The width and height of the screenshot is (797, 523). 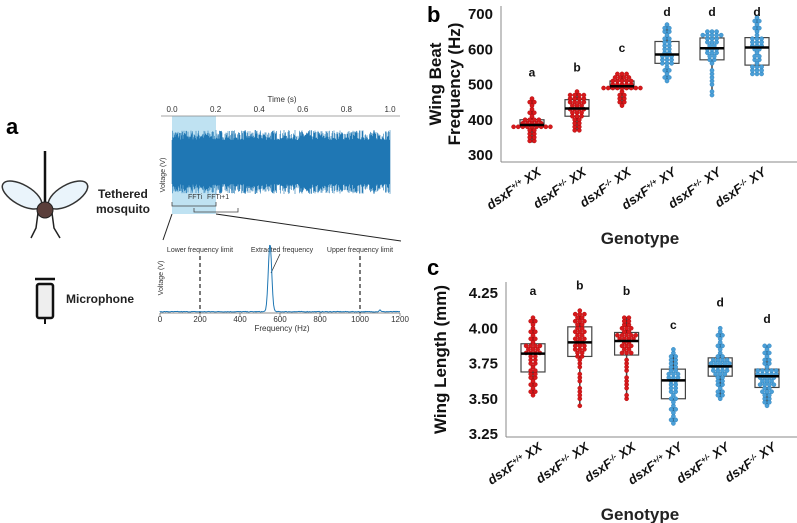 I want to click on significance-letter: d, so click(x=766, y=319).